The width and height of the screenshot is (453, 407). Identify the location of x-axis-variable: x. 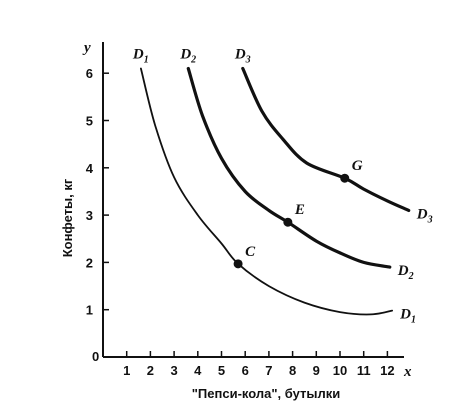
(407, 372).